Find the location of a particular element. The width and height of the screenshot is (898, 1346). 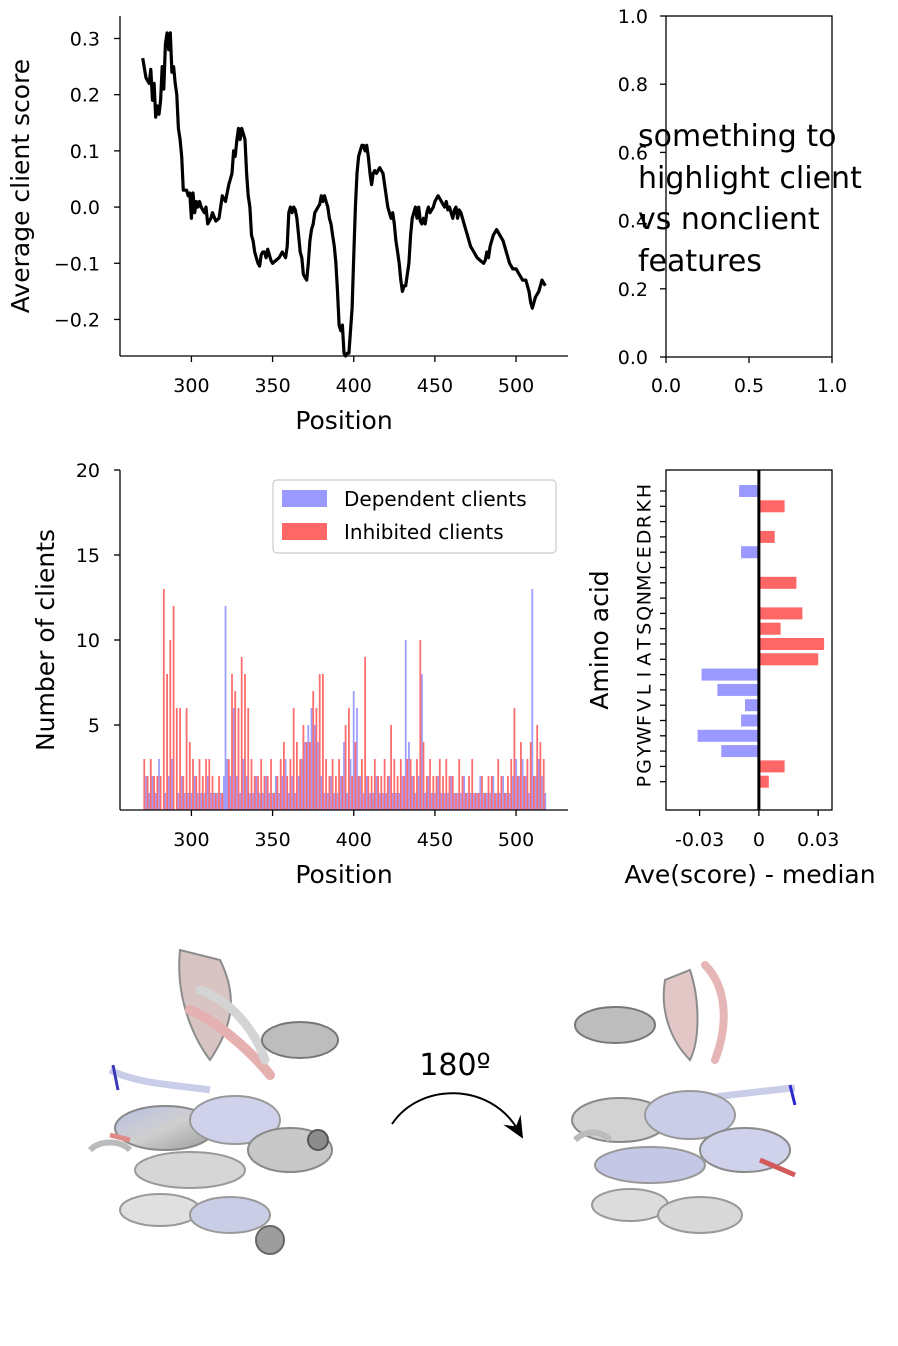

legend-label-inhibited: Inhibited clients is located at coordinates (424, 532).